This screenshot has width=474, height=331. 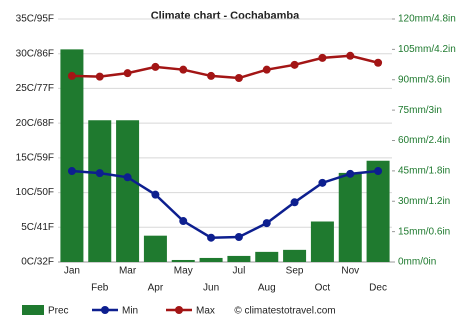 What do you see at coordinates (424, 140) in the screenshot?
I see `y2-tick-label: 60mm/2.4in` at bounding box center [424, 140].